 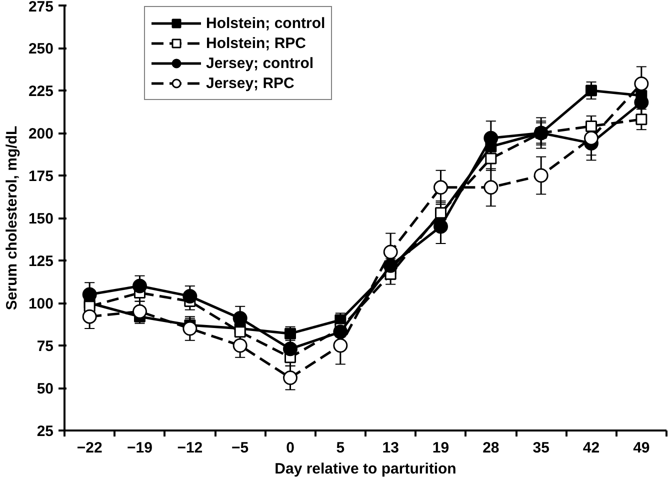 I want to click on y-axis-title: Serum cholesterol, mg/dL, so click(x=11, y=218).